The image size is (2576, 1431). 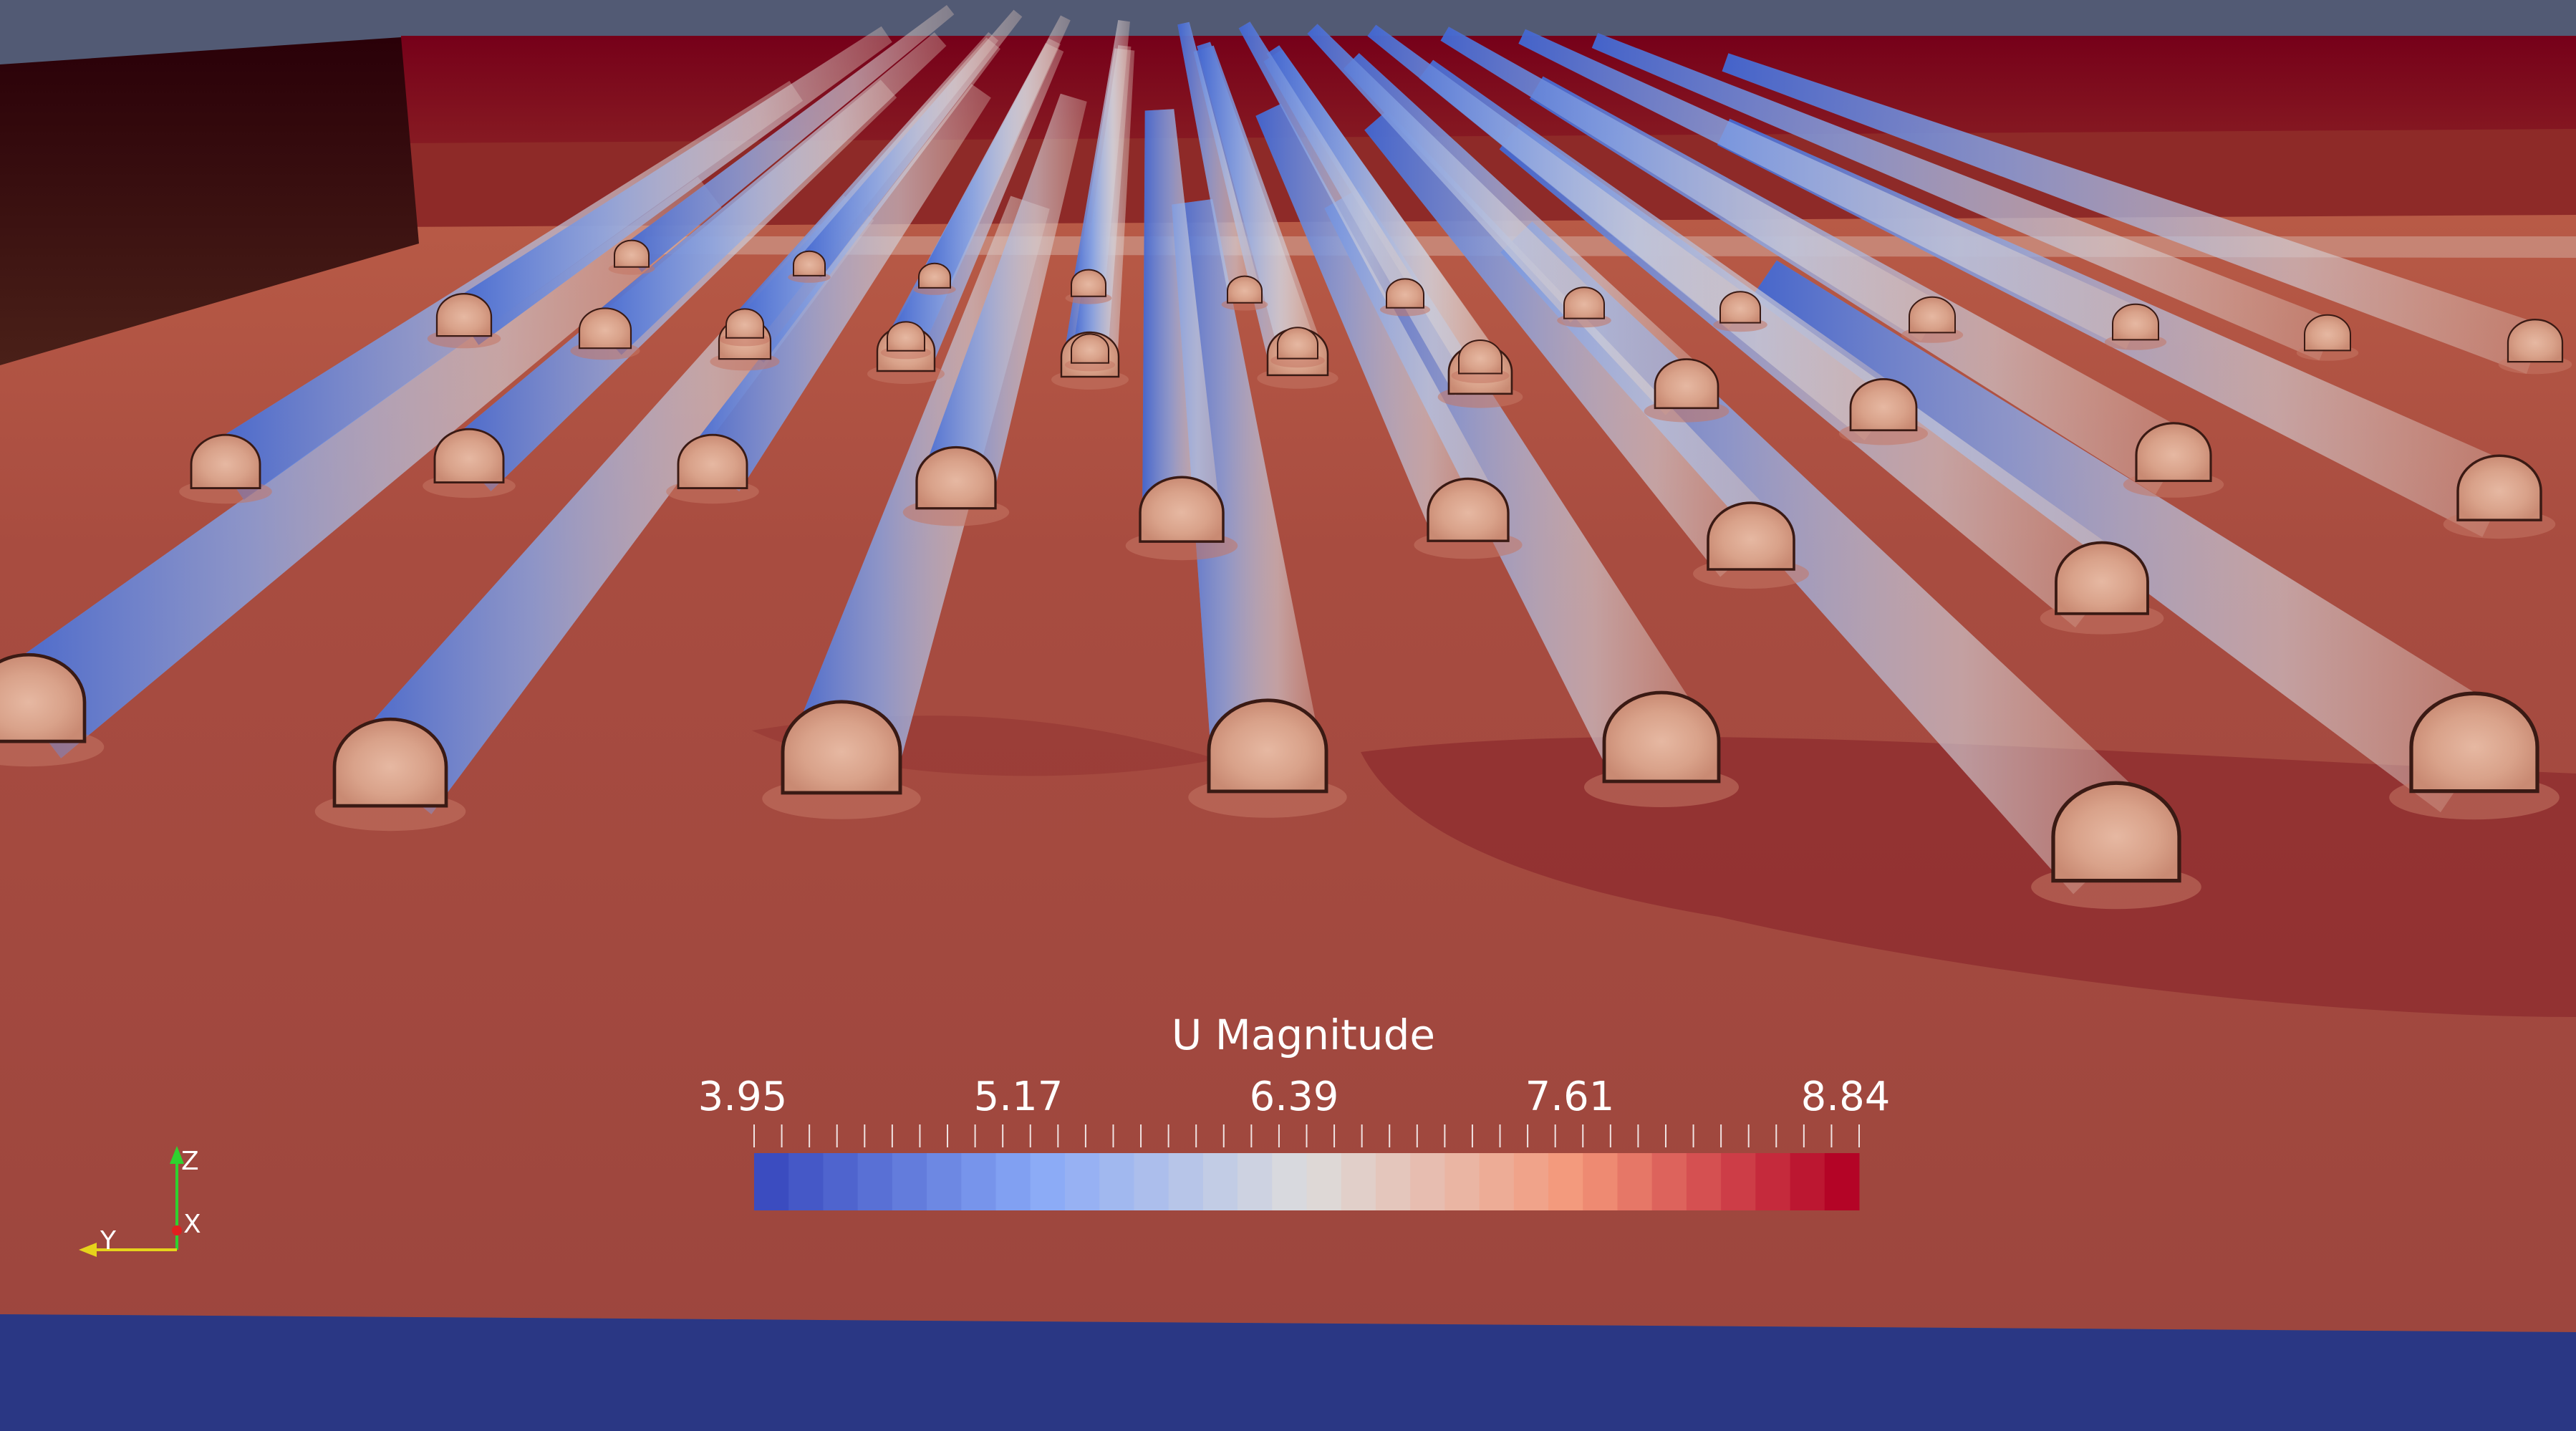 I want to click on axis-label-y: Y, so click(x=108, y=1241).